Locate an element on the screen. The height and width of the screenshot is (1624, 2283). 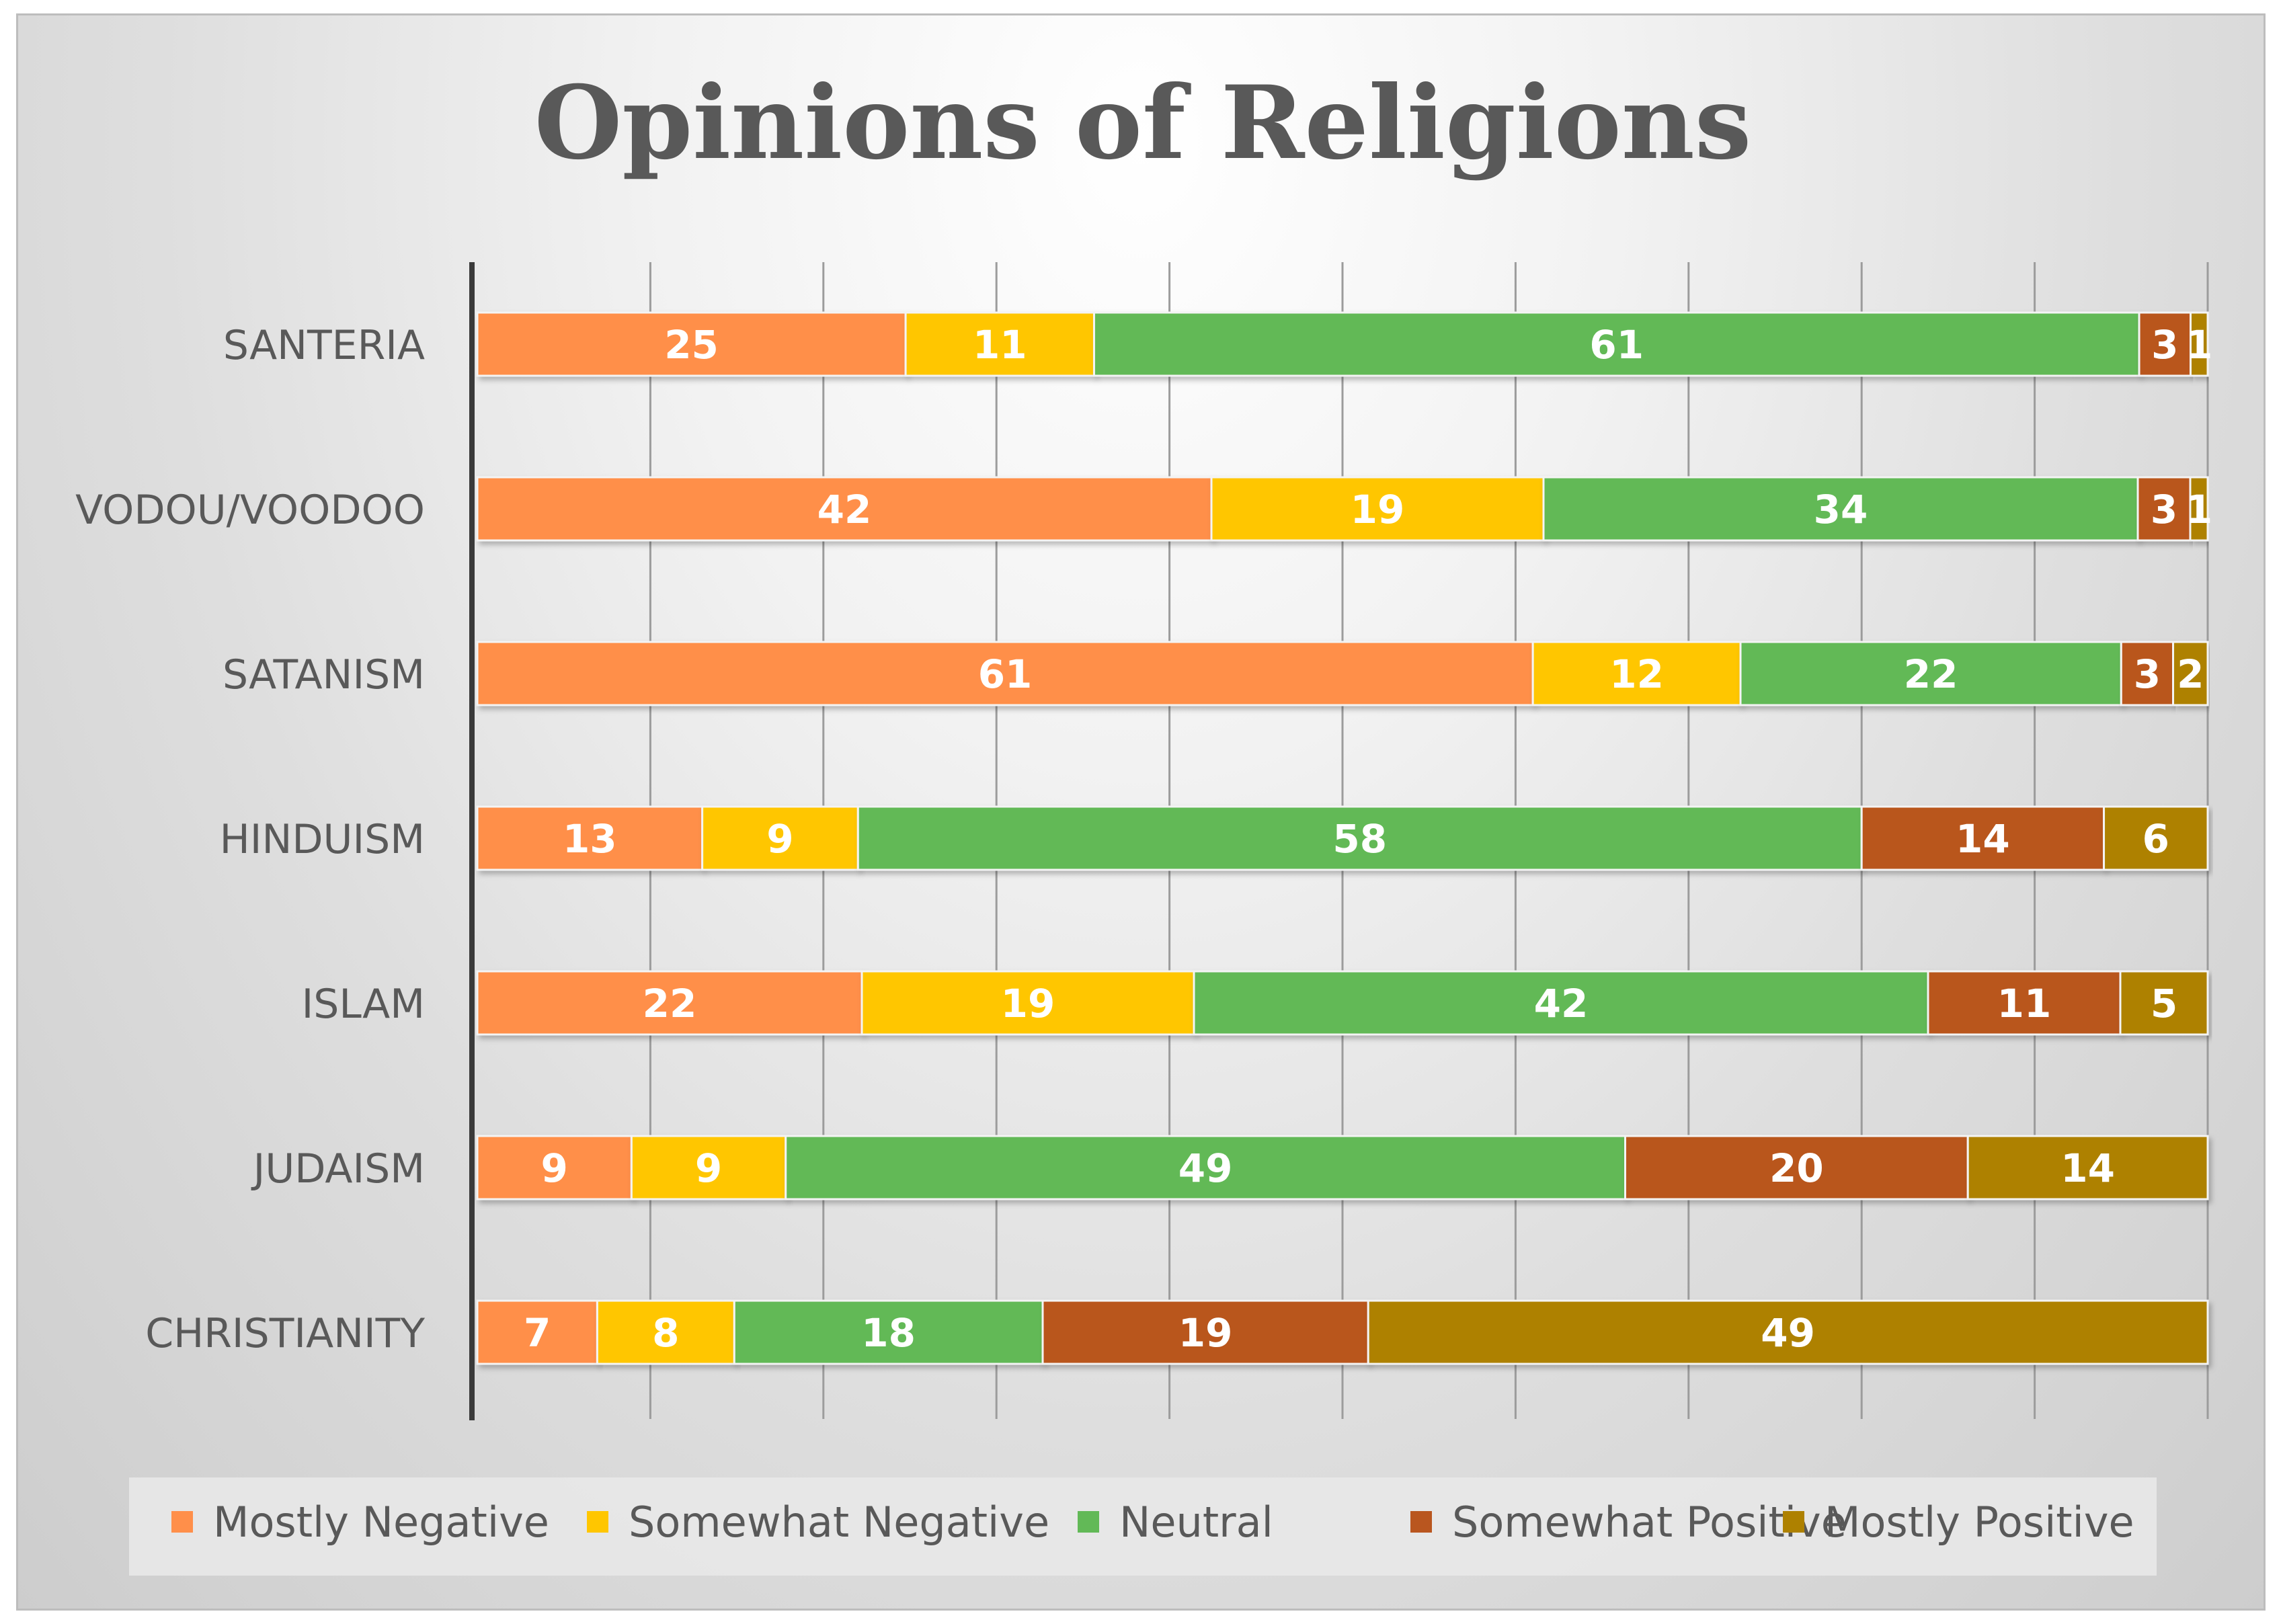
data-label: 7 is located at coordinates (537, 1333).